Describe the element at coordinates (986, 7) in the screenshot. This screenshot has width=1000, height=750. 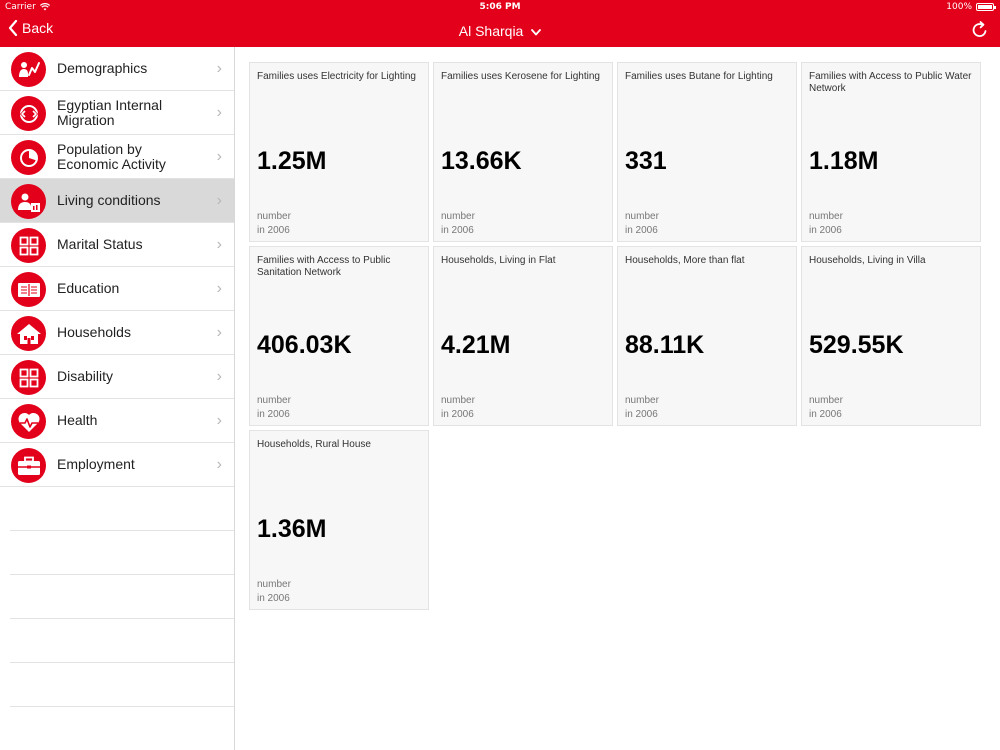
I see `battery-icon` at that location.